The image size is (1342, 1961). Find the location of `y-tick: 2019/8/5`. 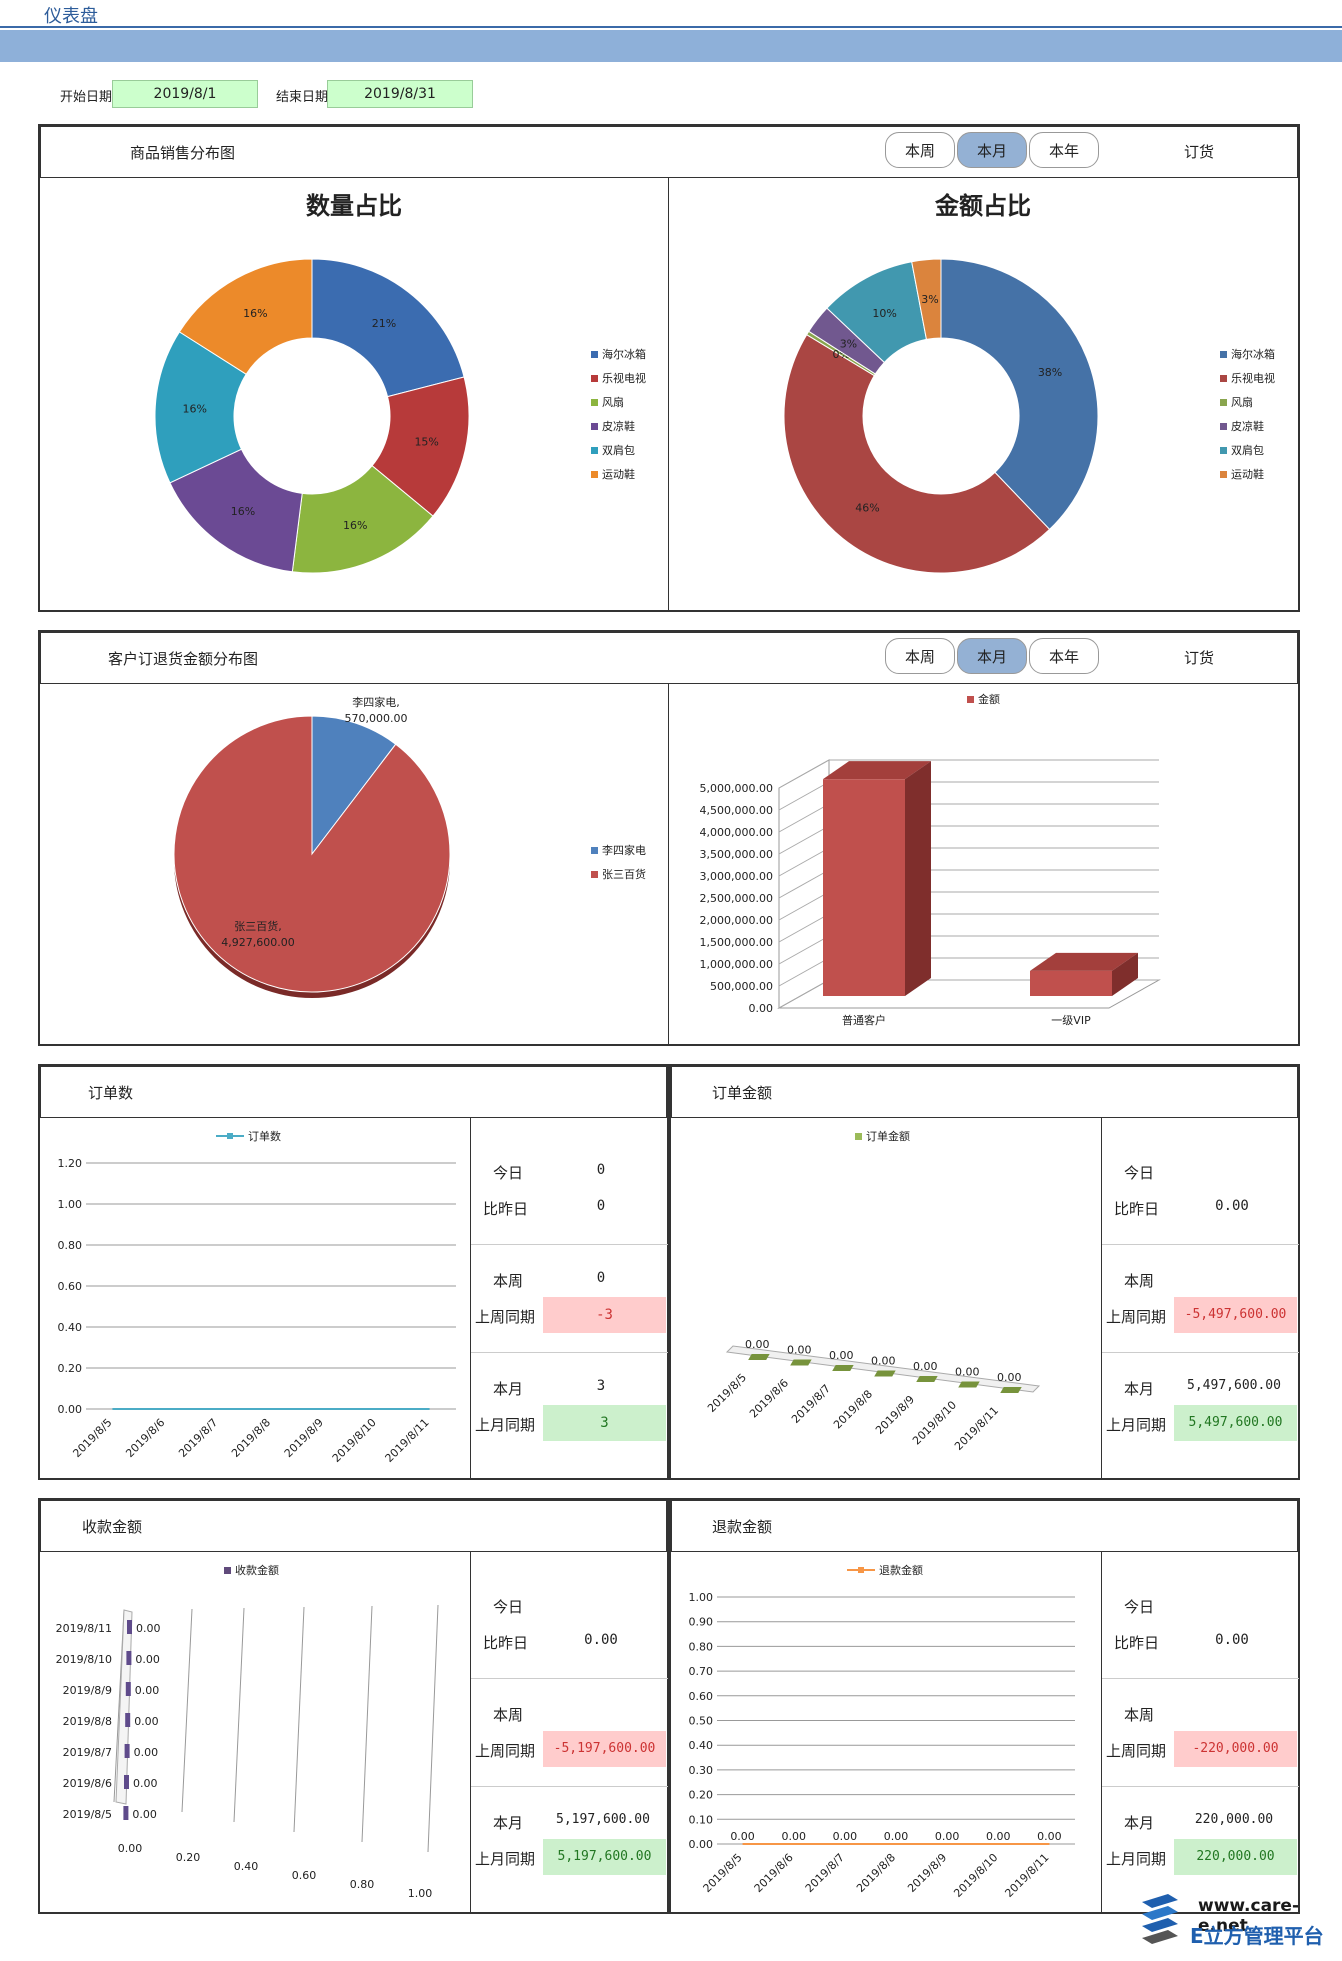

y-tick: 2019/8/5 is located at coordinates (87, 1814).